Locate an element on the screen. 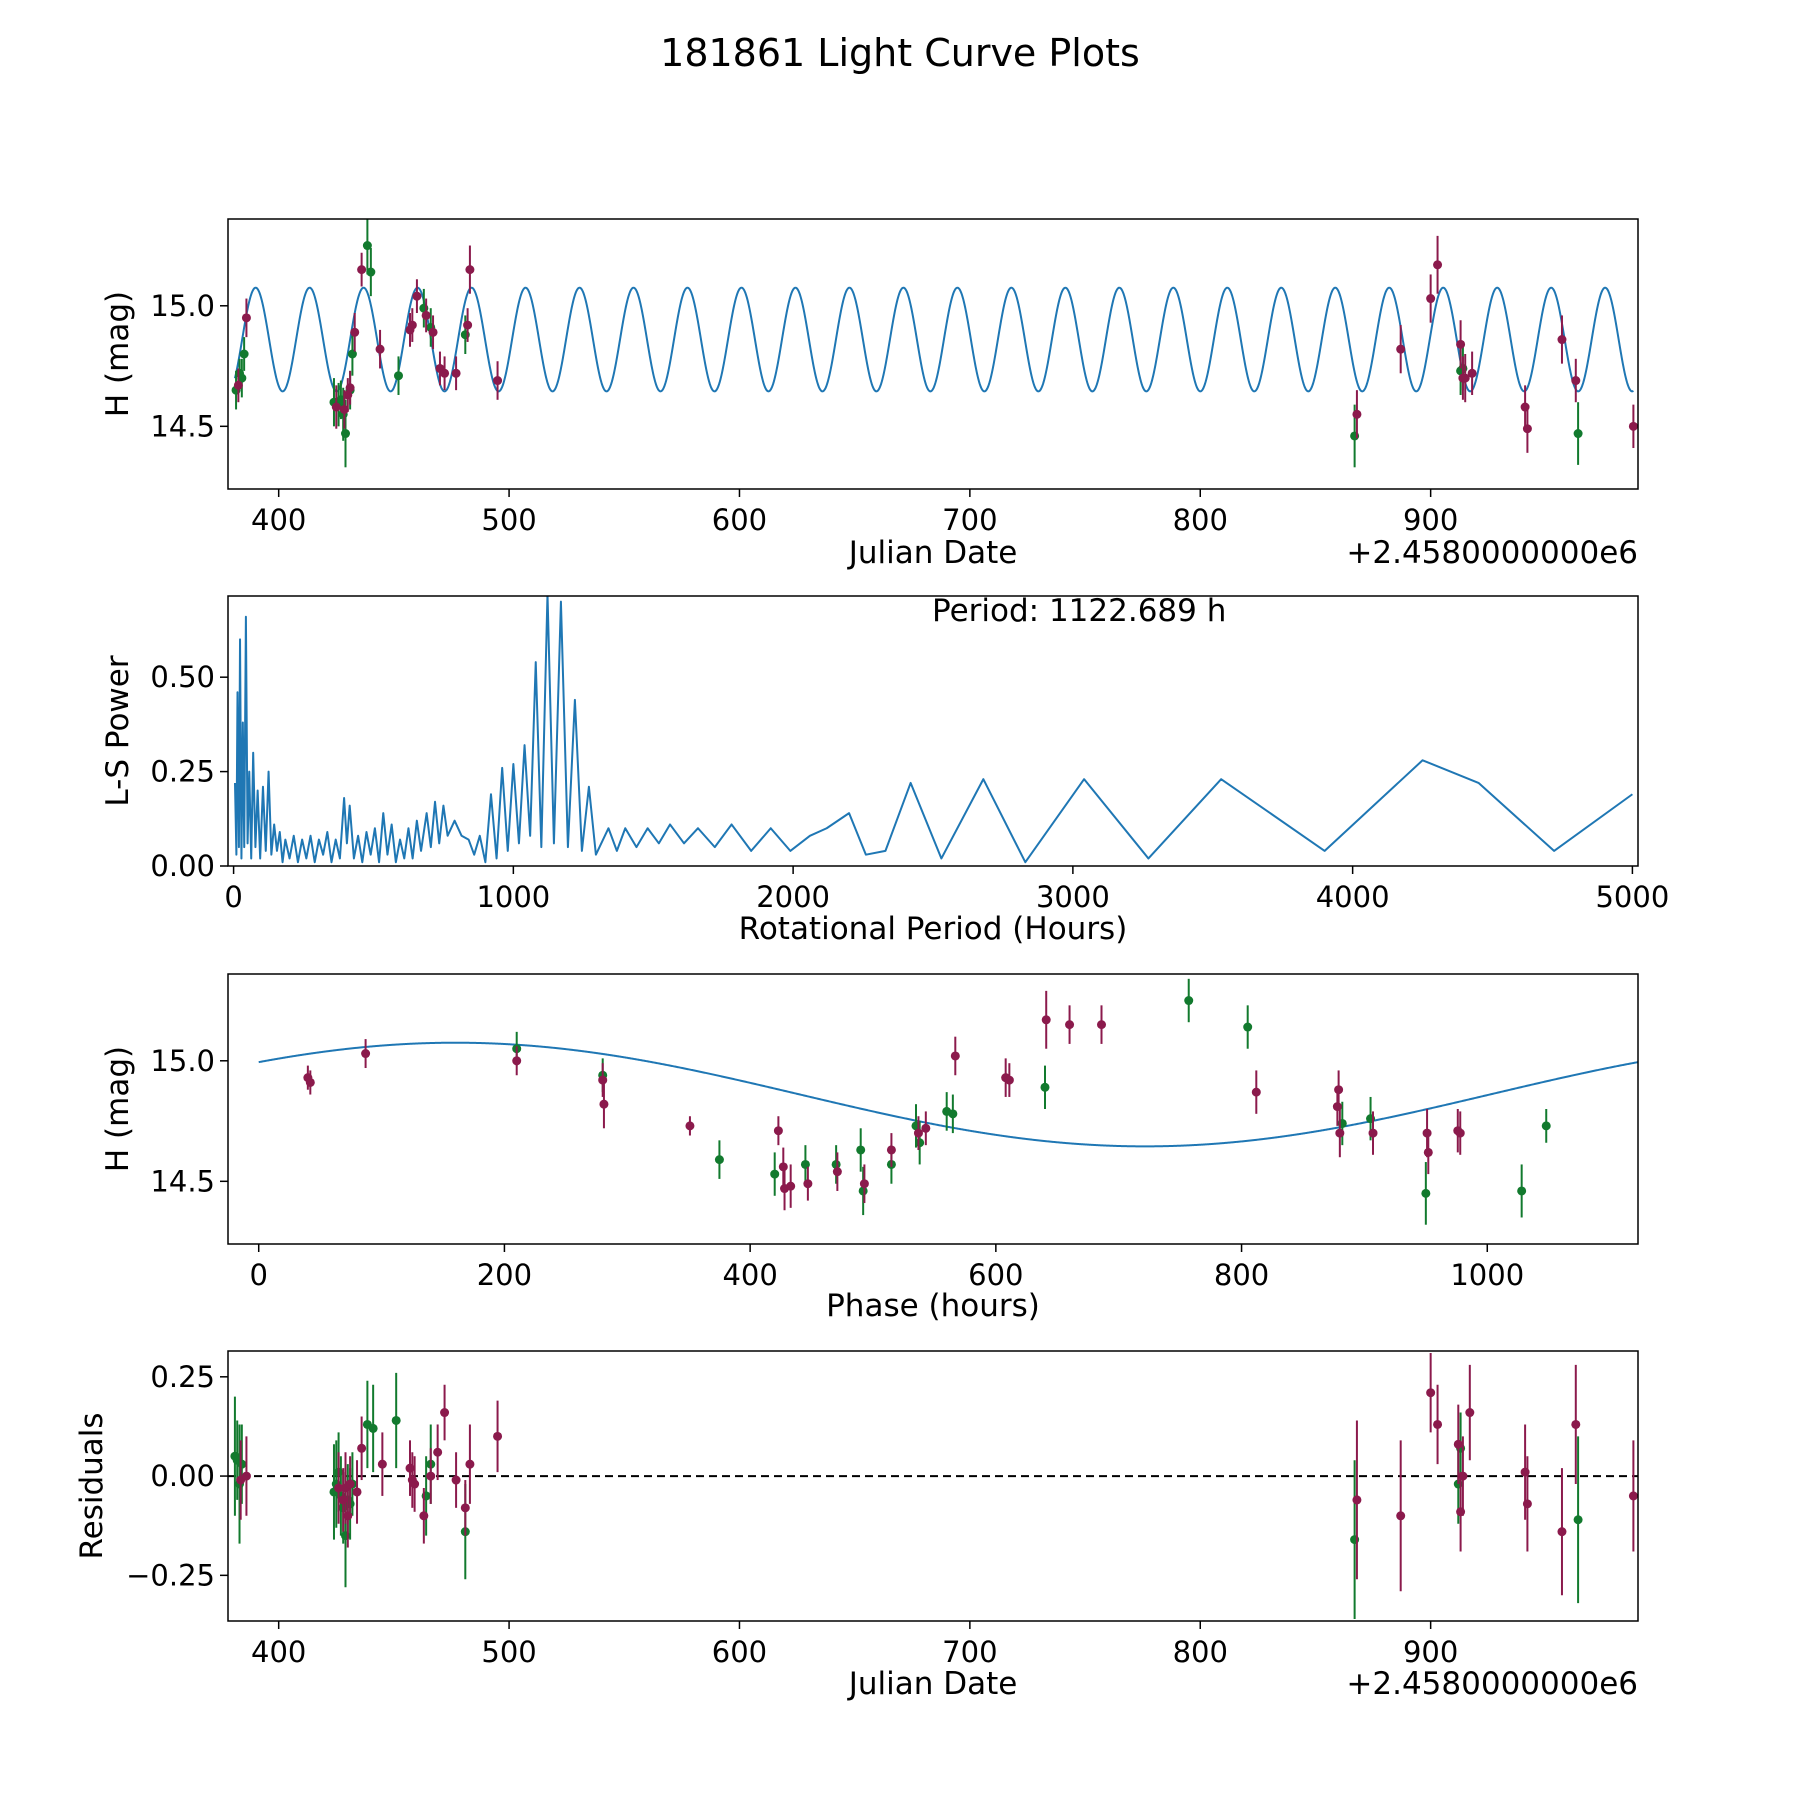  phased-xtick-label: 1000 is located at coordinates (1487, 1275).